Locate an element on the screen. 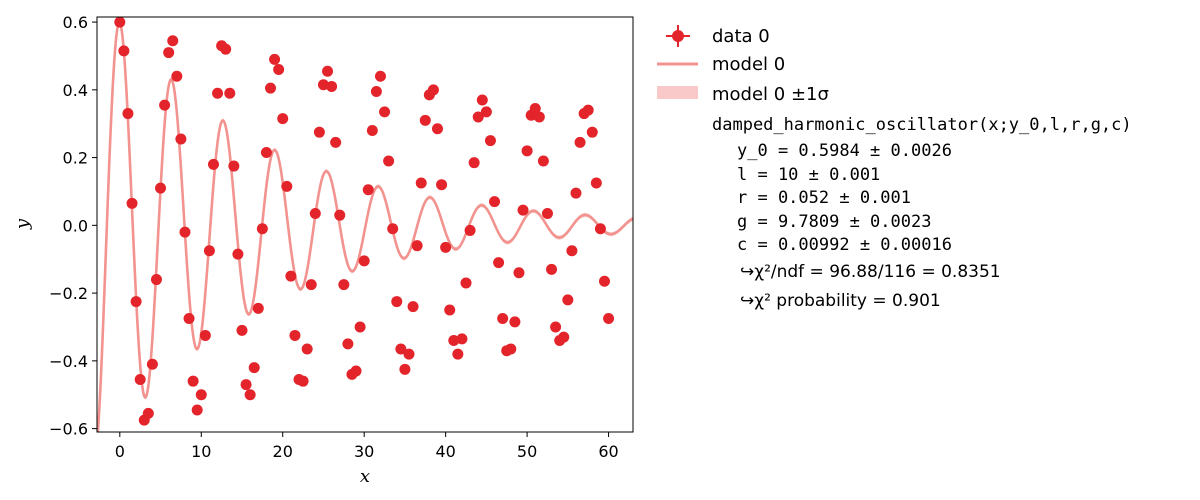 The height and width of the screenshot is (500, 1200). y-axis-title: y is located at coordinates (22, 224).